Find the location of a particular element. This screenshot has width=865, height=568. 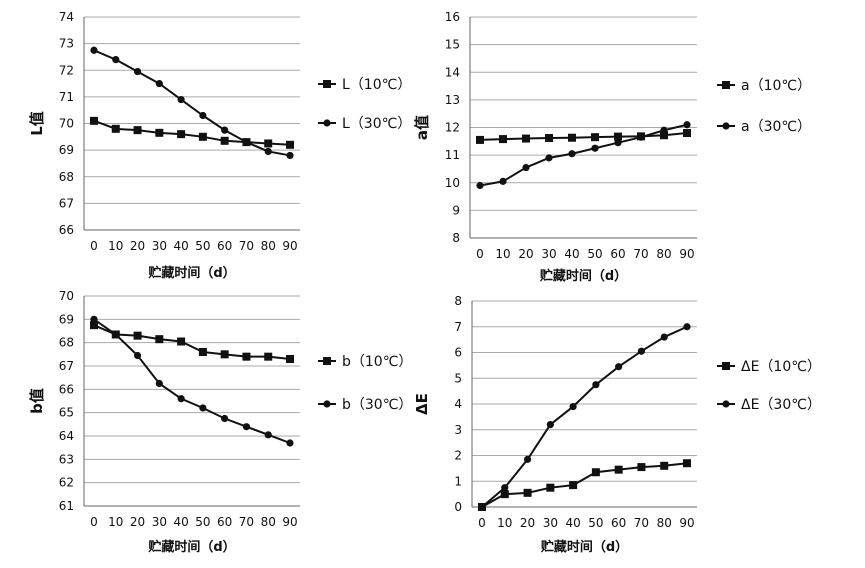

legend-label: ΔE（10℃） is located at coordinates (781, 367).